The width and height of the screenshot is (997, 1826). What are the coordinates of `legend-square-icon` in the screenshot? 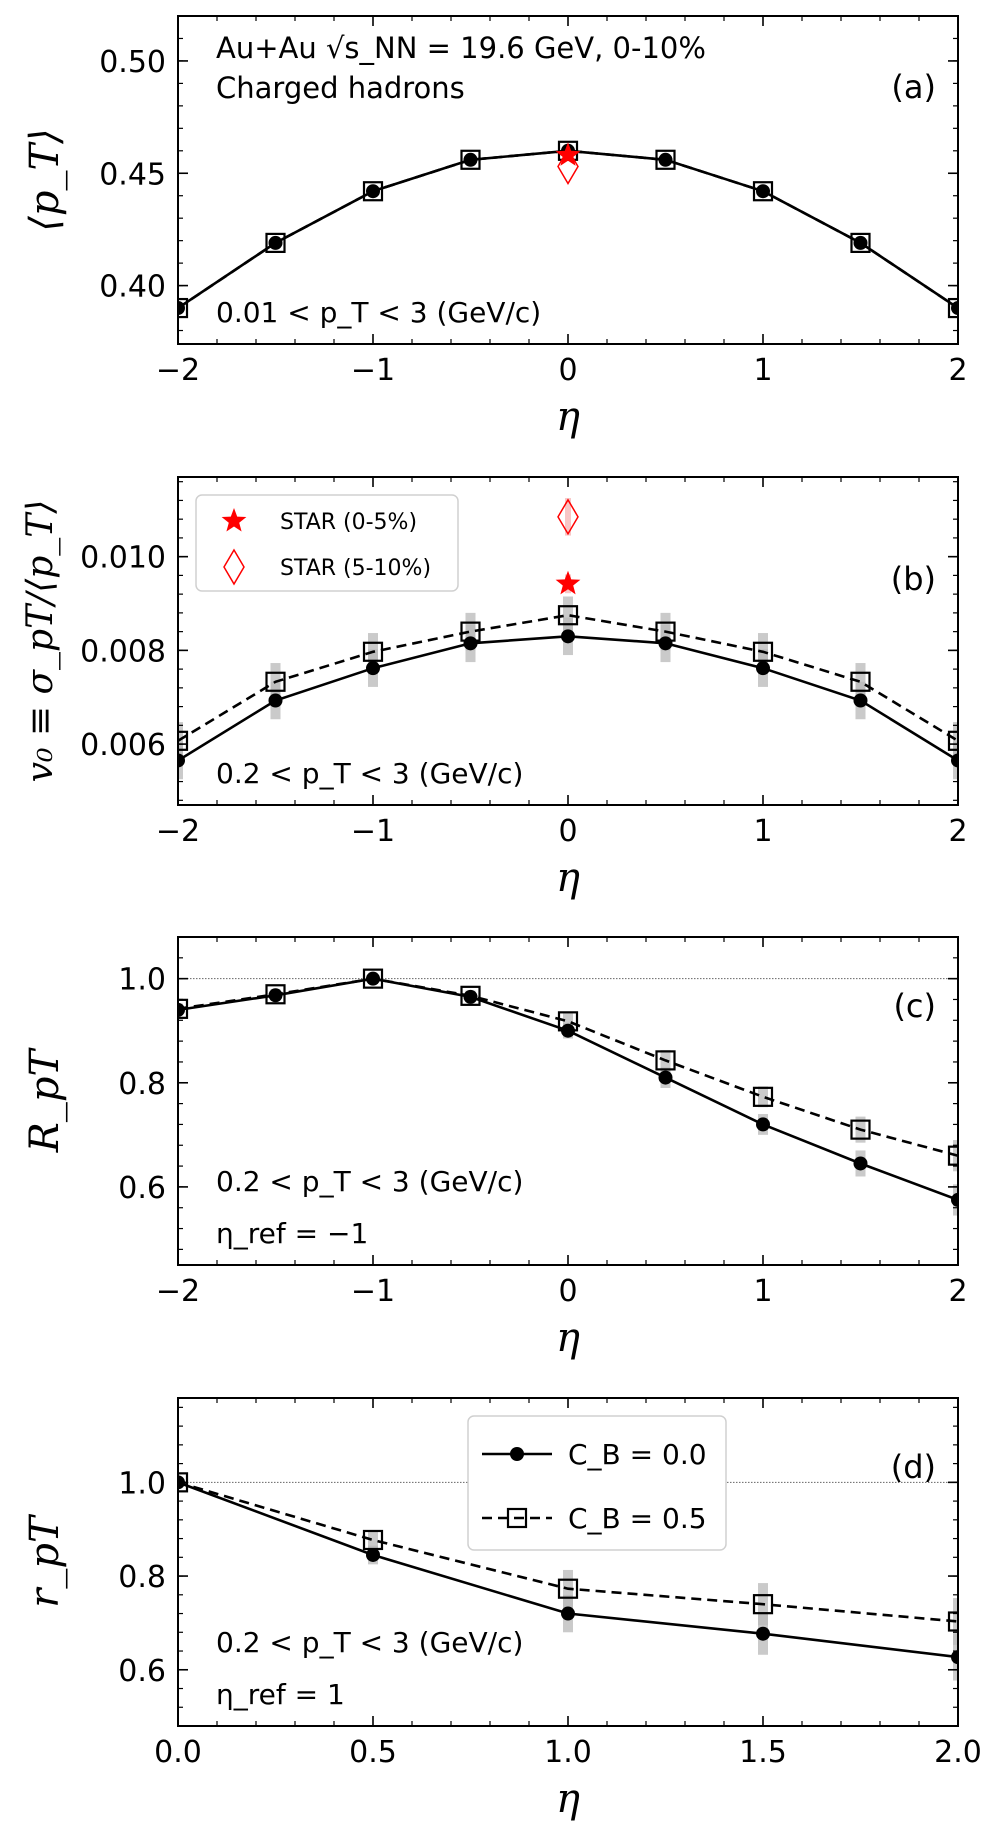 It's located at (517, 1518).